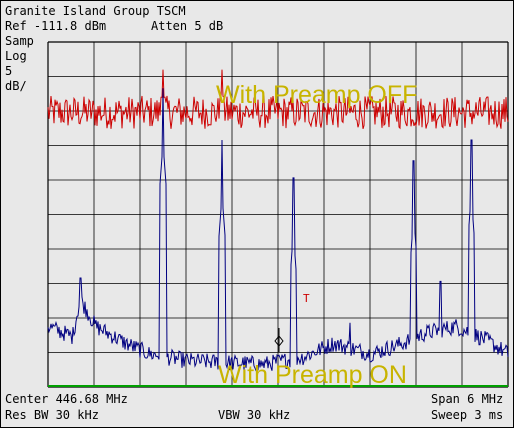  What do you see at coordinates (66, 399) in the screenshot?
I see `center-frequency: Center 446.68 MHz` at bounding box center [66, 399].